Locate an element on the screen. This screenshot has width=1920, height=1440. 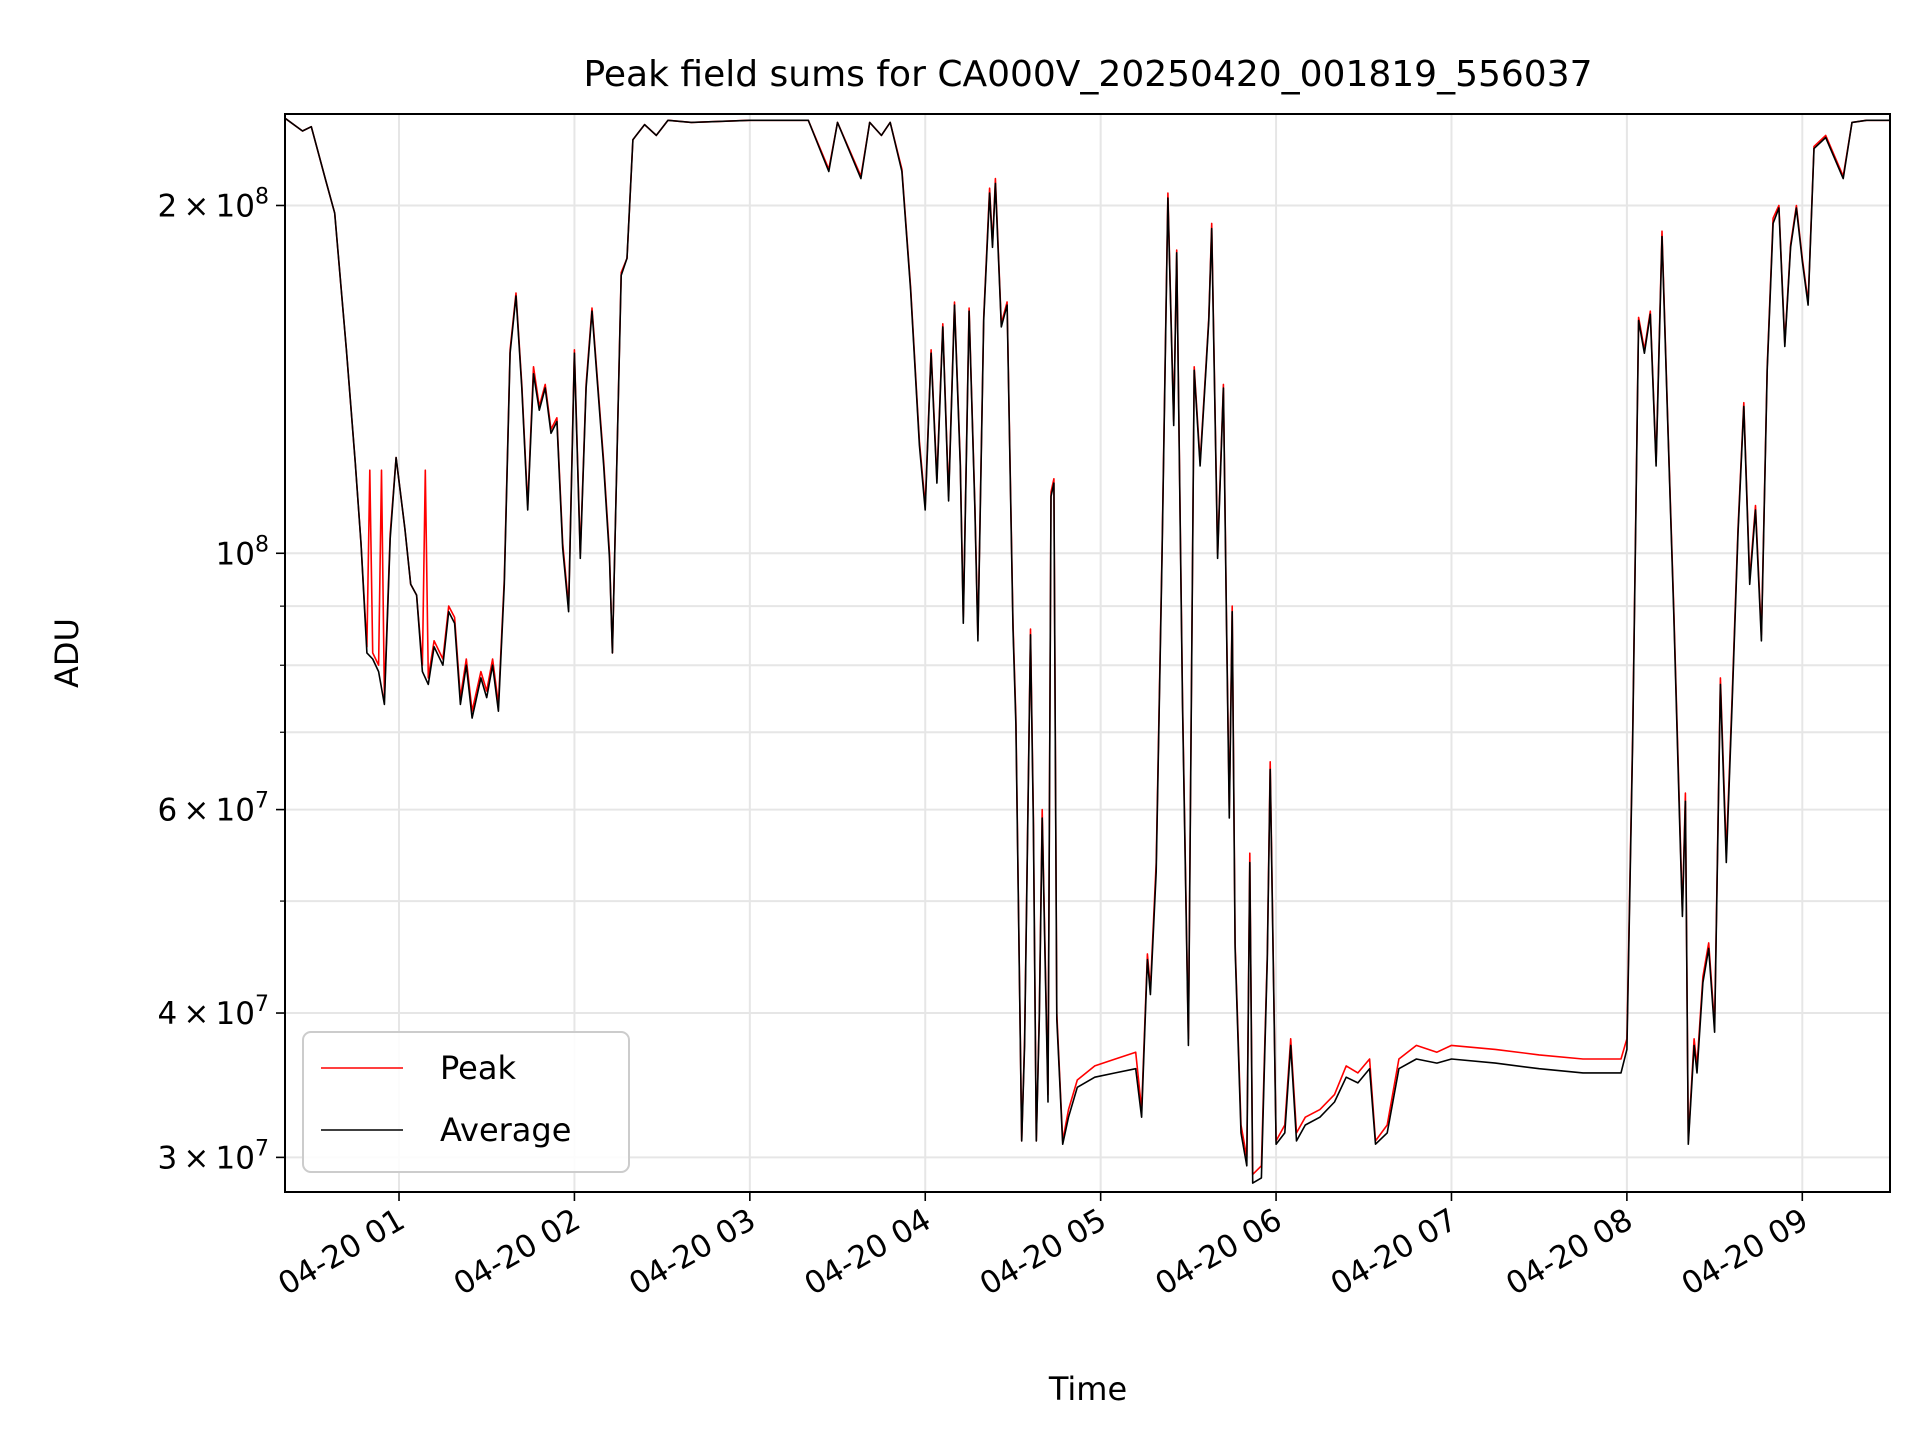
y-tick-label-3: 108 is located at coordinates (242, 552).